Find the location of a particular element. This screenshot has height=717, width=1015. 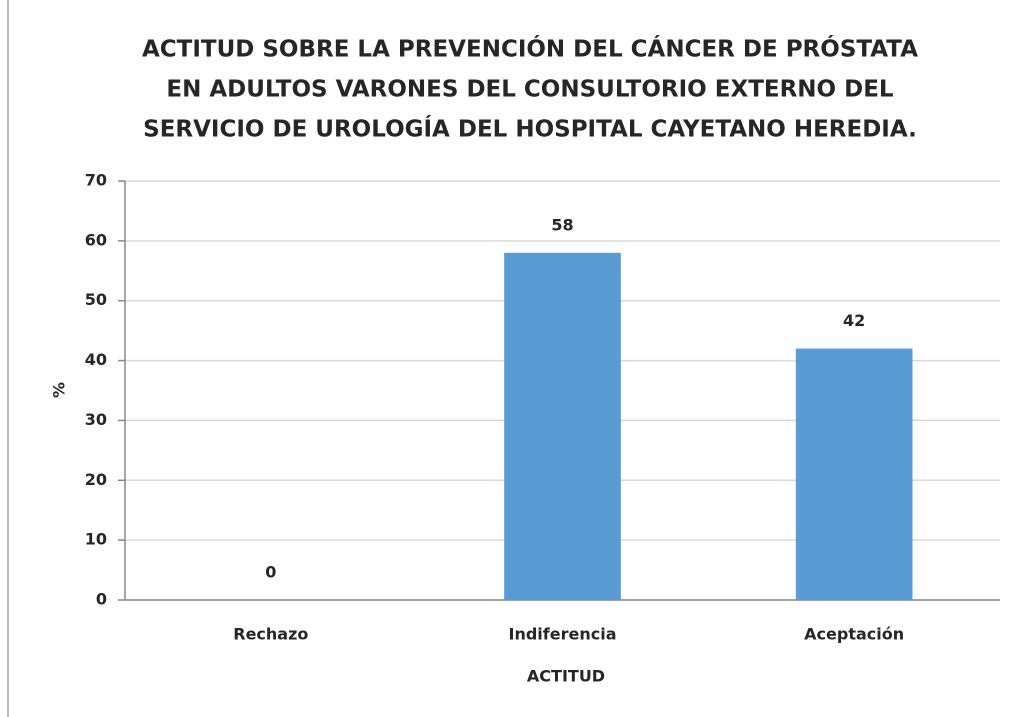

x-tick-label: Indiferencia is located at coordinates (563, 634).